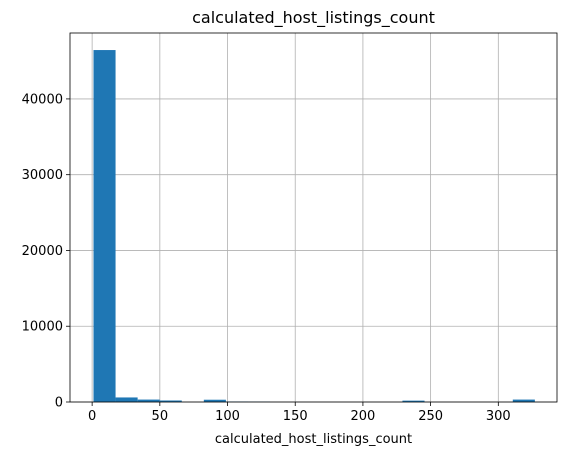 This screenshot has height=455, width=569. I want to click on x-tick-label: 250, so click(430, 416).